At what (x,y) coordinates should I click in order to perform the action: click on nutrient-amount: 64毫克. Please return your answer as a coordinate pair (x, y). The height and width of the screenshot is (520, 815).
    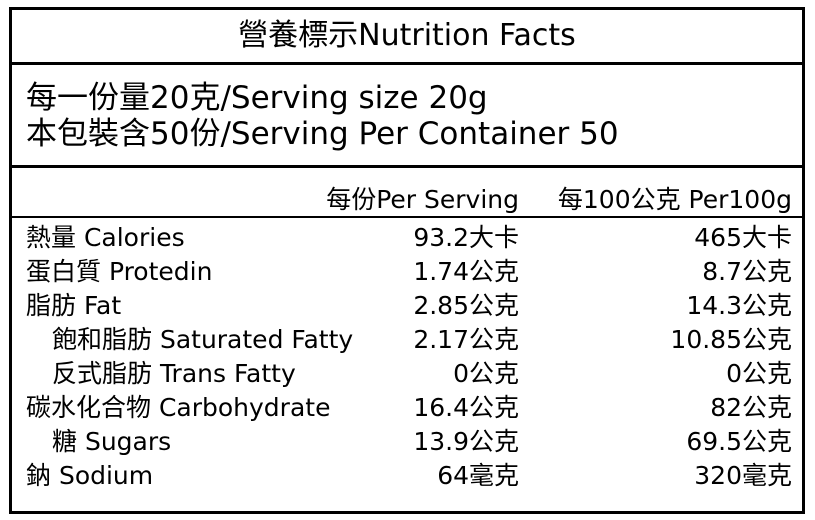
    Looking at the image, I should click on (478, 475).